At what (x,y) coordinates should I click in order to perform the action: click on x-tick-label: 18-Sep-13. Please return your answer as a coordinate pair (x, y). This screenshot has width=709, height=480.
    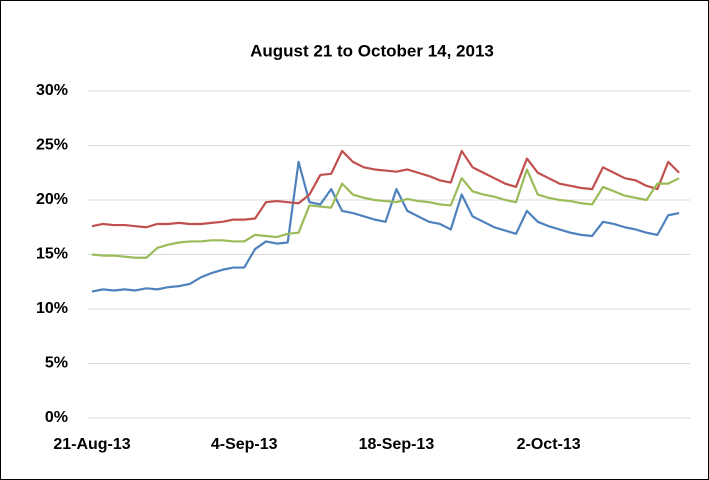
    Looking at the image, I should click on (397, 444).